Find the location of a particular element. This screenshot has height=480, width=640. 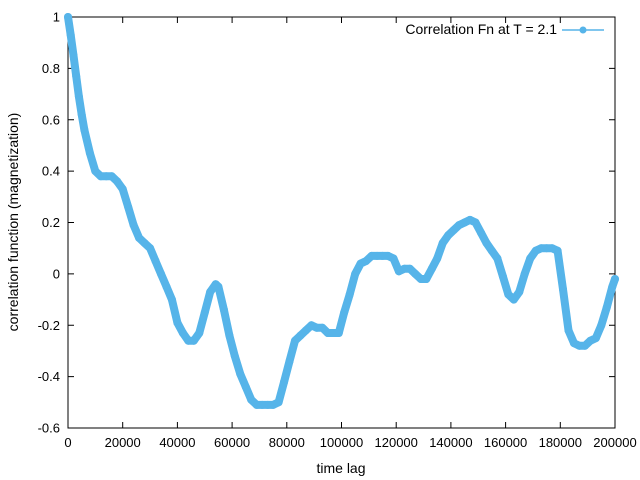

y-tick-label: -0.2 is located at coordinates (49, 325).